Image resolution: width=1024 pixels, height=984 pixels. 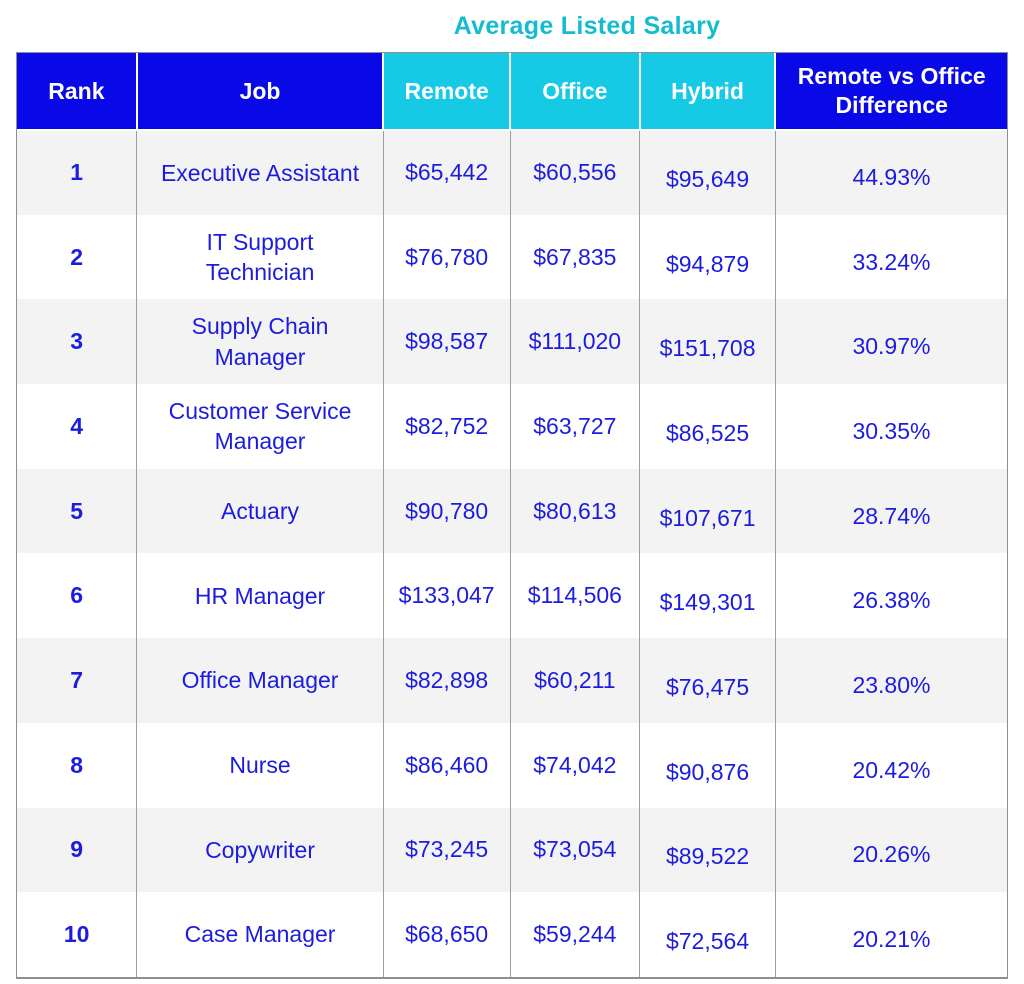 I want to click on cell-job: Office Manager, so click(x=260, y=680).